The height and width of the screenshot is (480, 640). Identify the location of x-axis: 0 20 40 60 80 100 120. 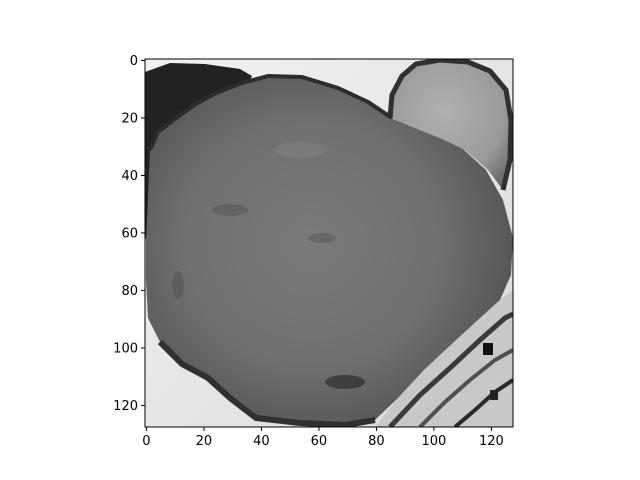
(323, 438).